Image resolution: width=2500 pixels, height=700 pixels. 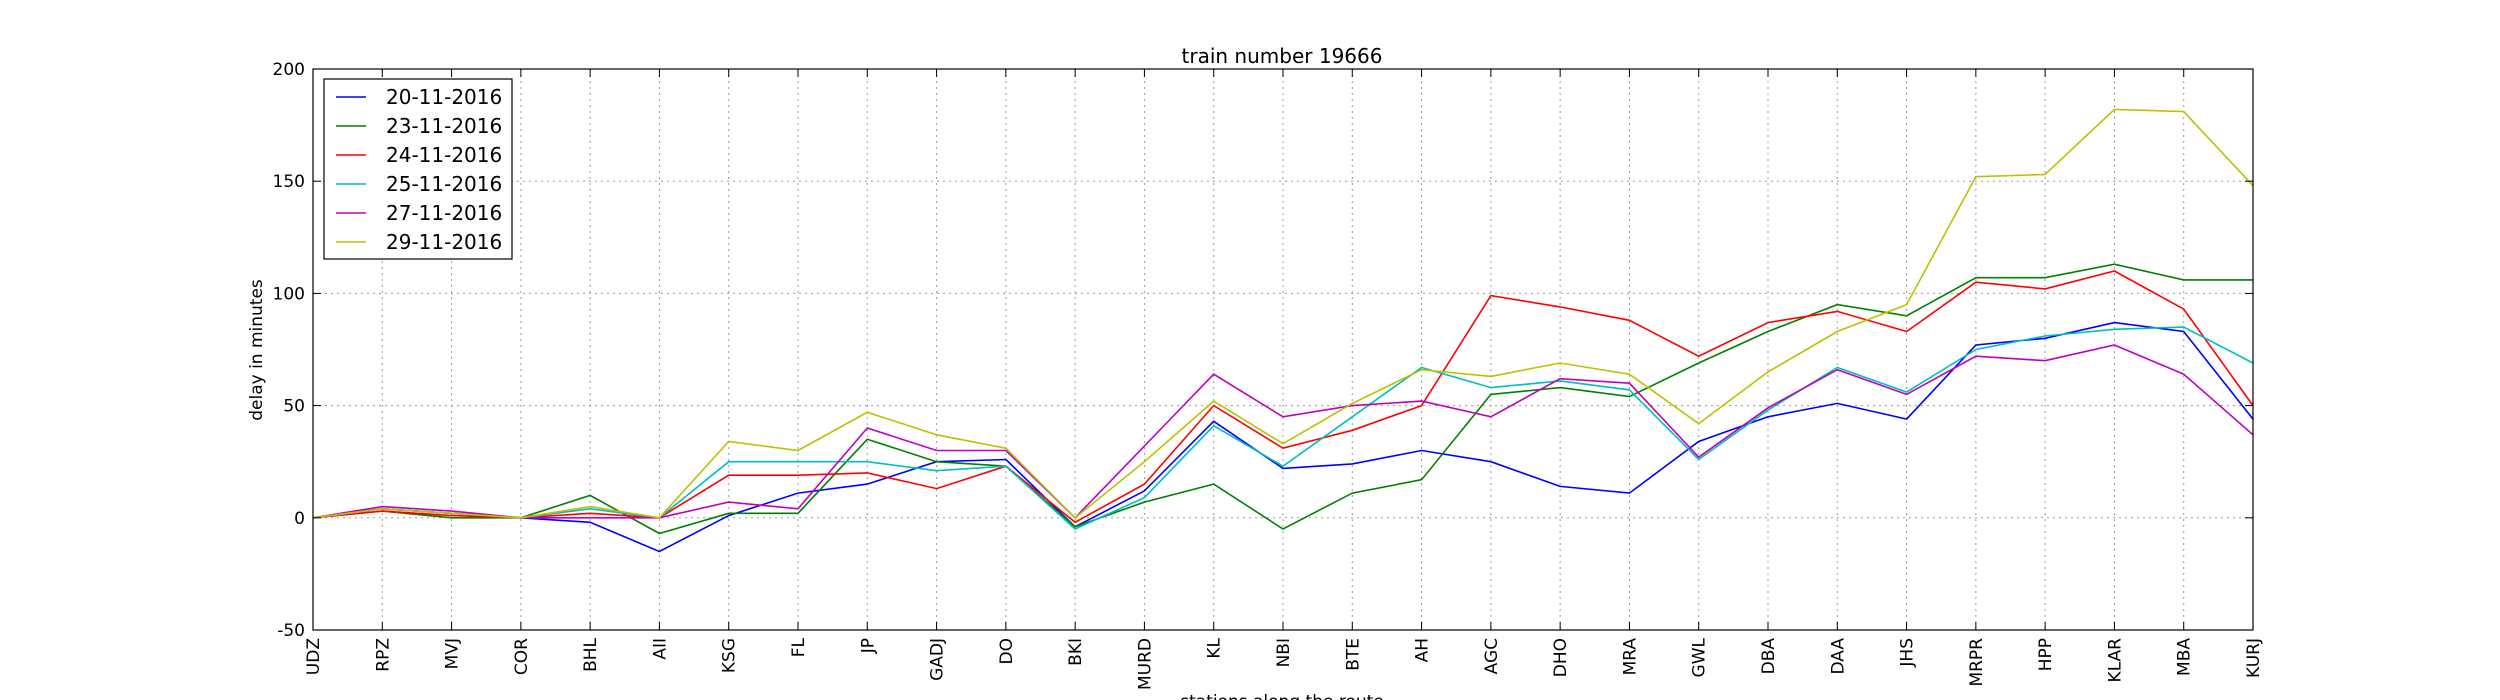 What do you see at coordinates (444, 242) in the screenshot?
I see `legend-label: 29-11-2016` at bounding box center [444, 242].